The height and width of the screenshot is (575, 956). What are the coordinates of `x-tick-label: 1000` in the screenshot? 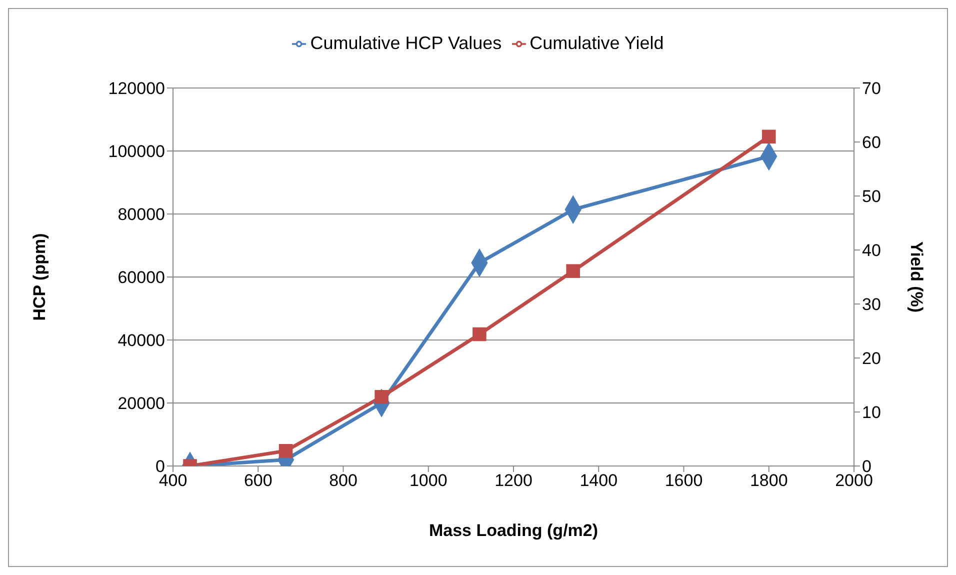 It's located at (428, 480).